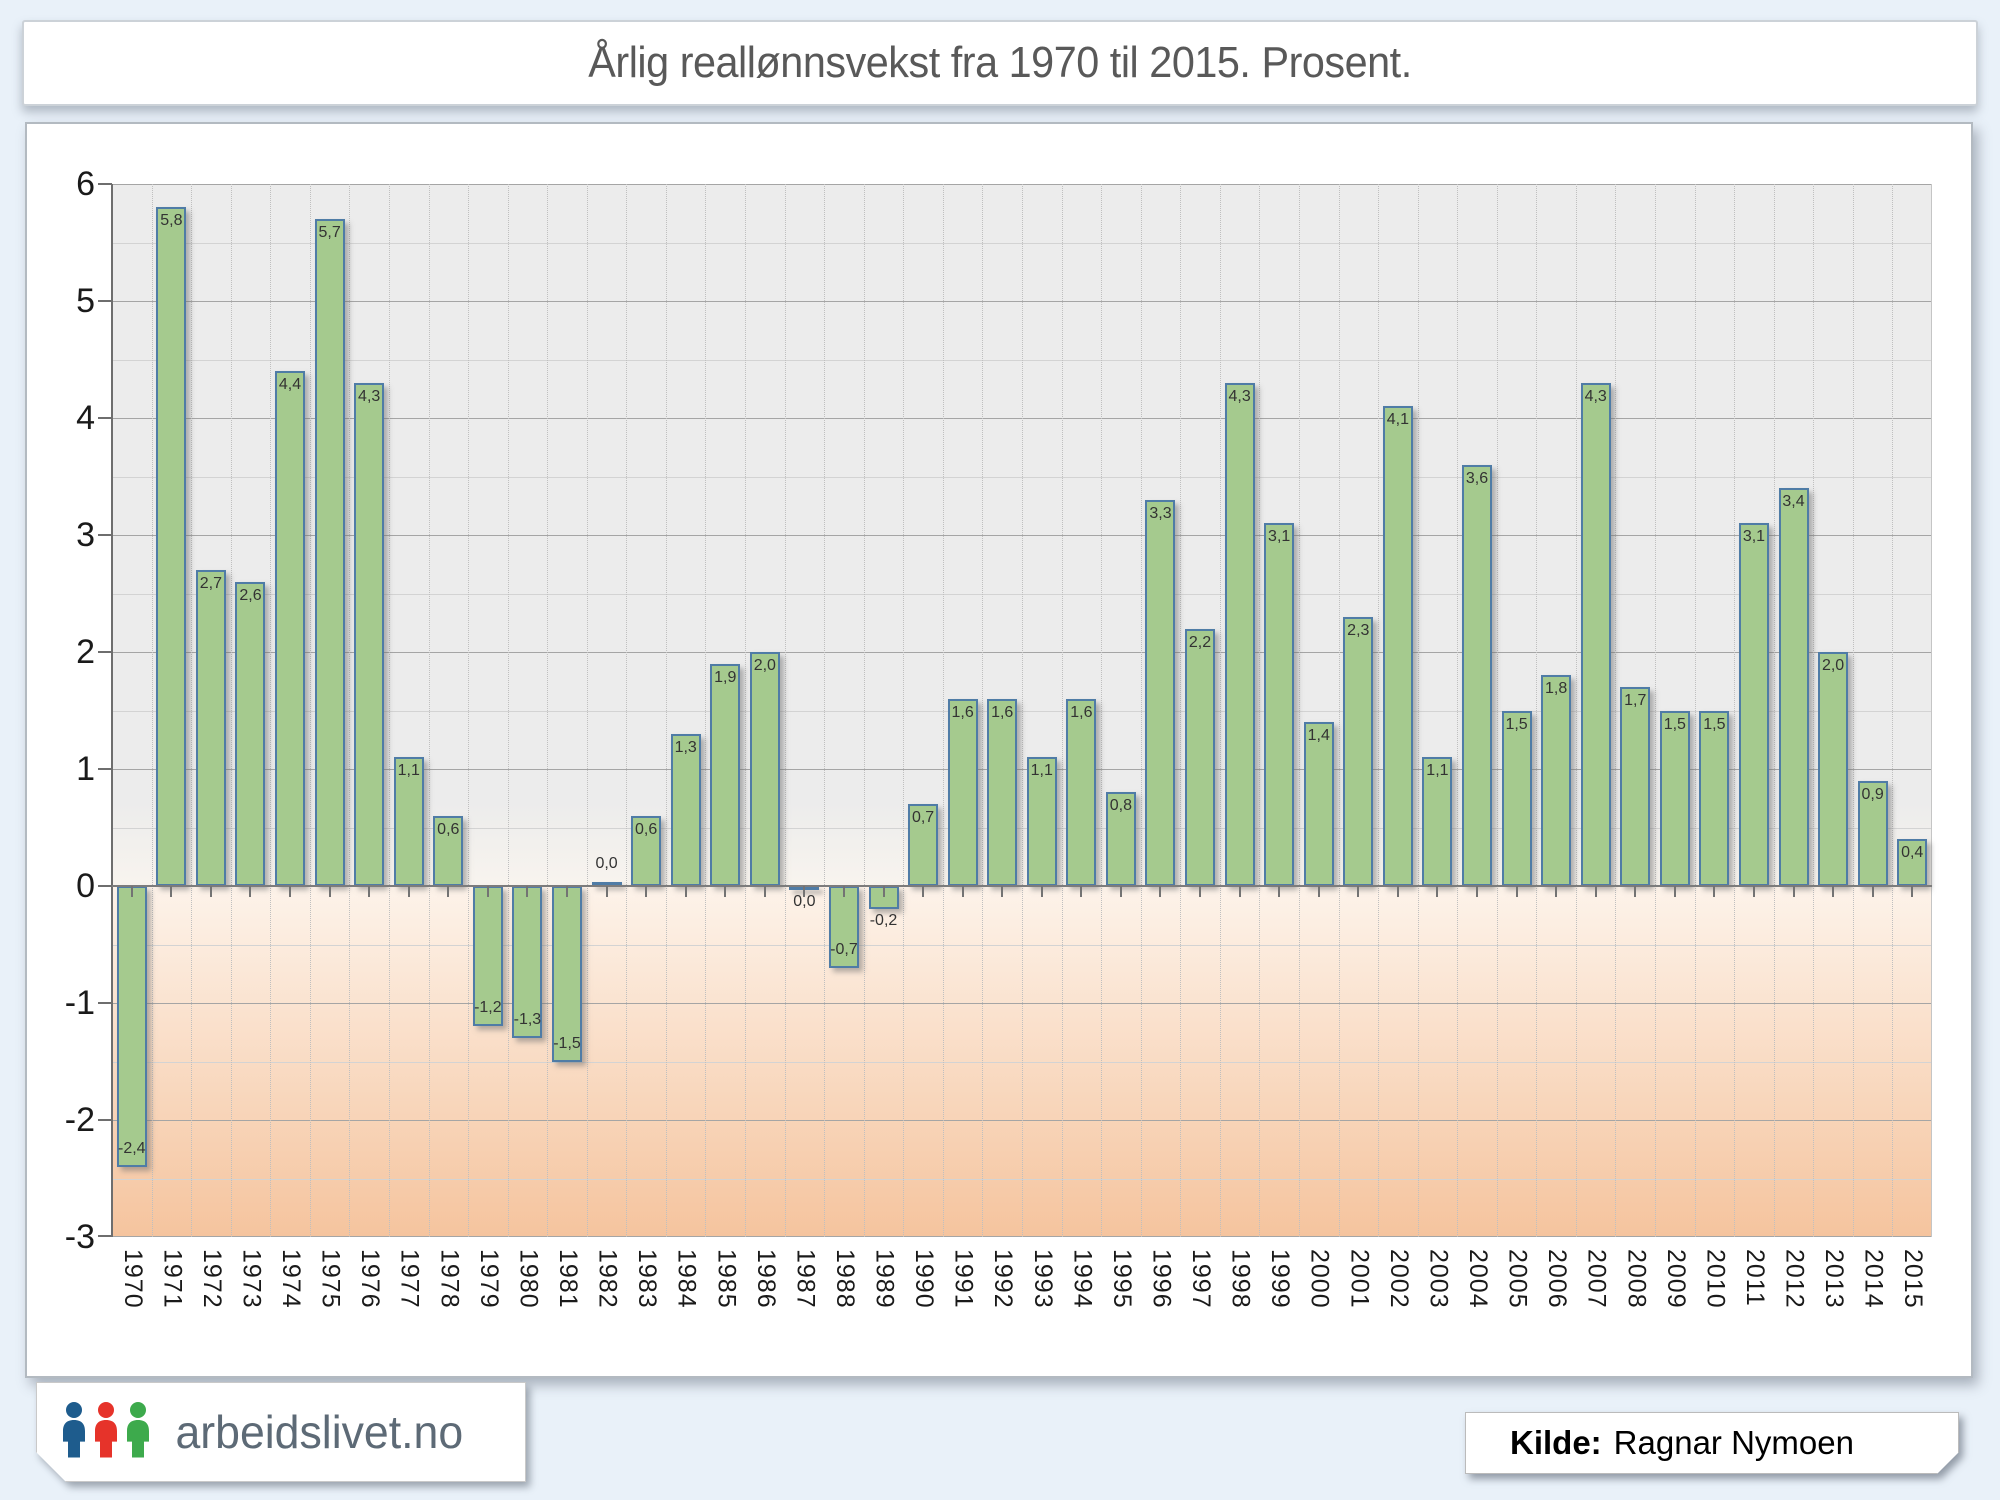  Describe the element at coordinates (1872, 833) in the screenshot. I see `bar-2014` at that location.